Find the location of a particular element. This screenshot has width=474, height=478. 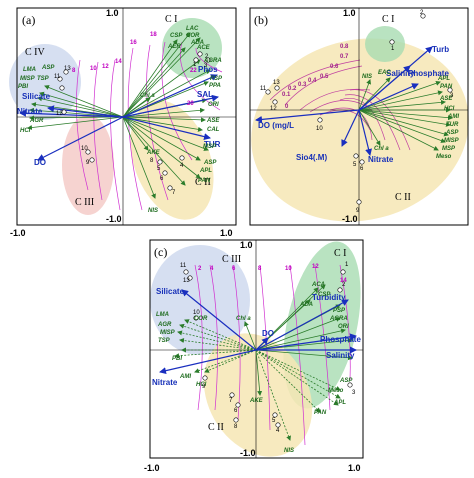

species-label: PPA is located at coordinates (215, 86).